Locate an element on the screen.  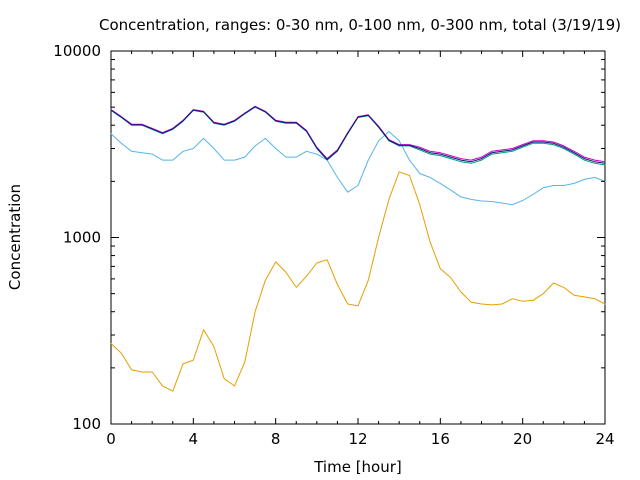
x-tick-label: 8 is located at coordinates (276, 439).